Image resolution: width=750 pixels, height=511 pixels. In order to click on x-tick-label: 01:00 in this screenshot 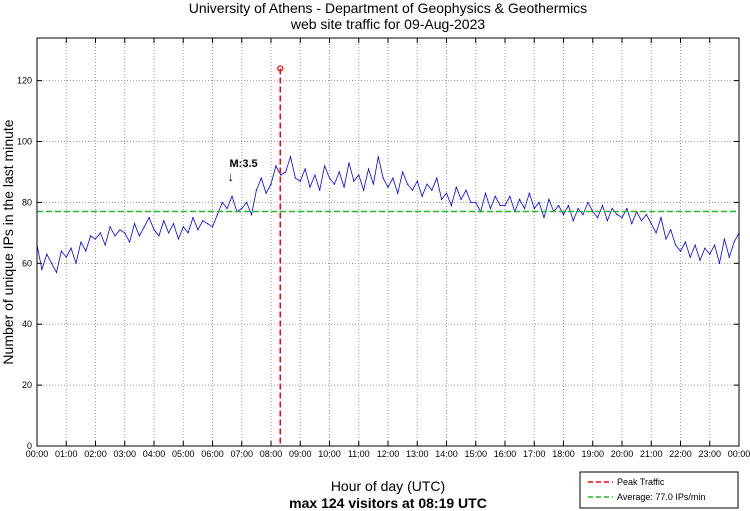, I will do `click(66, 454)`.